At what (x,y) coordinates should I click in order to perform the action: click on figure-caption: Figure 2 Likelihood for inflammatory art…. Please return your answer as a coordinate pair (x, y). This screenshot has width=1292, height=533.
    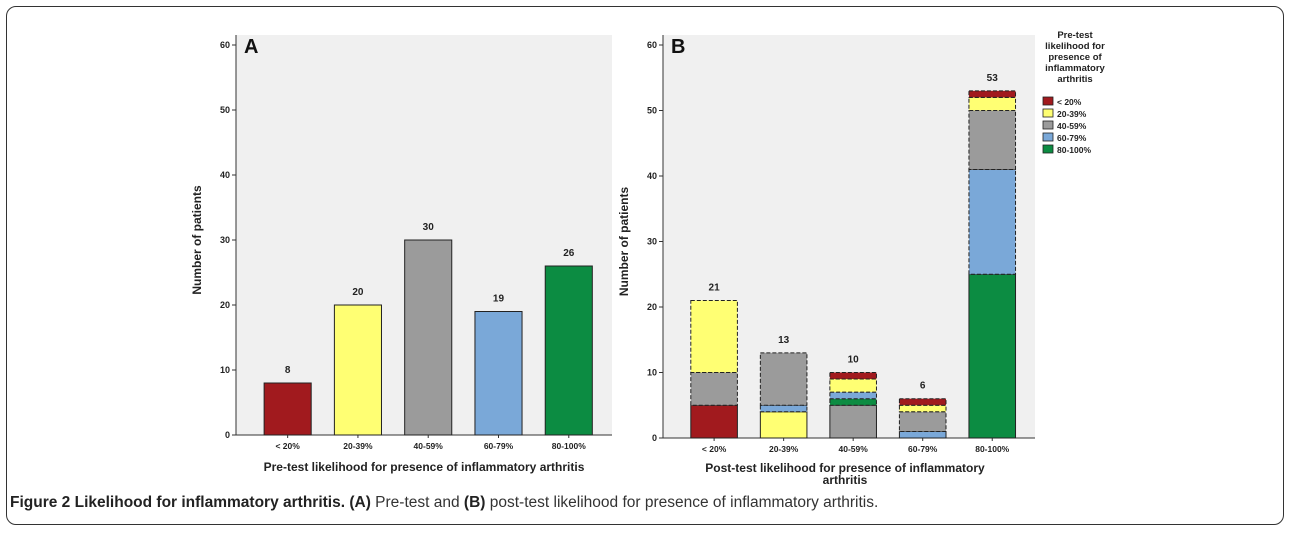
    Looking at the image, I should click on (444, 503).